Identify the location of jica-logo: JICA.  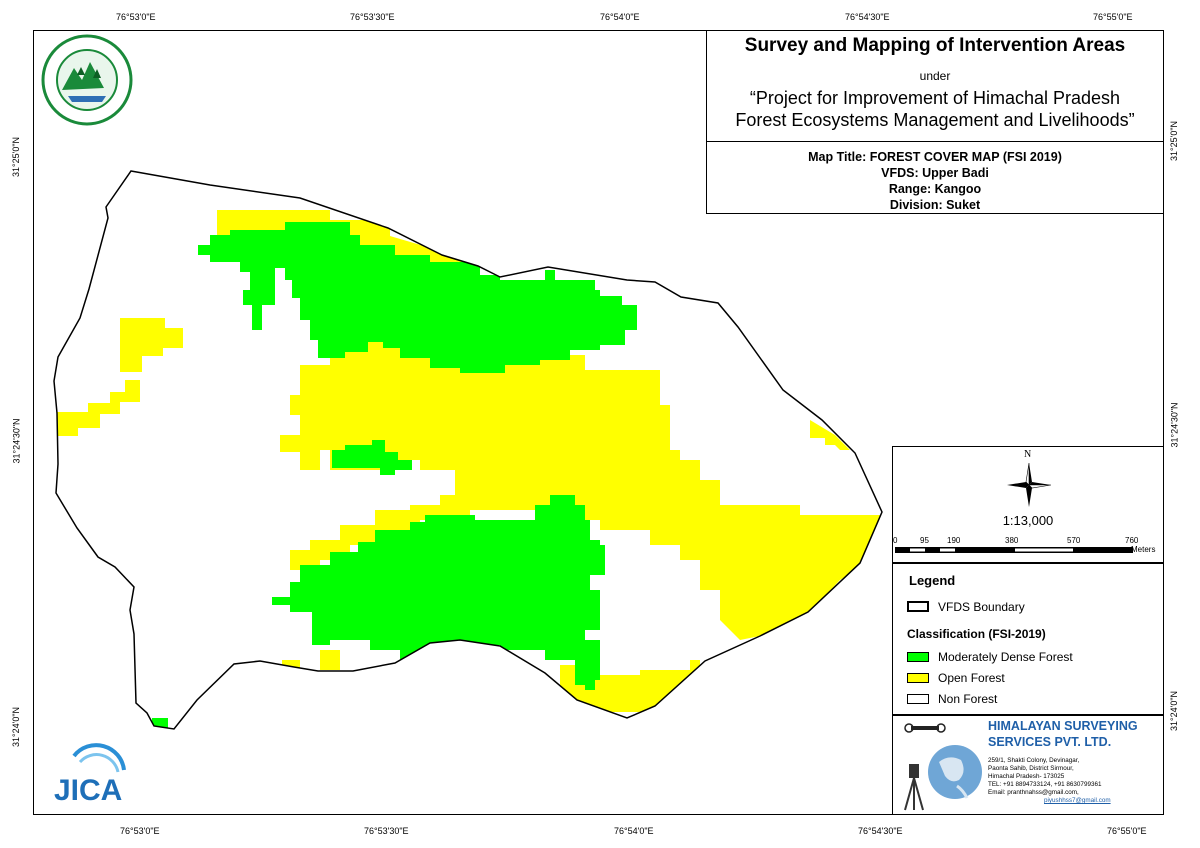
(90, 775).